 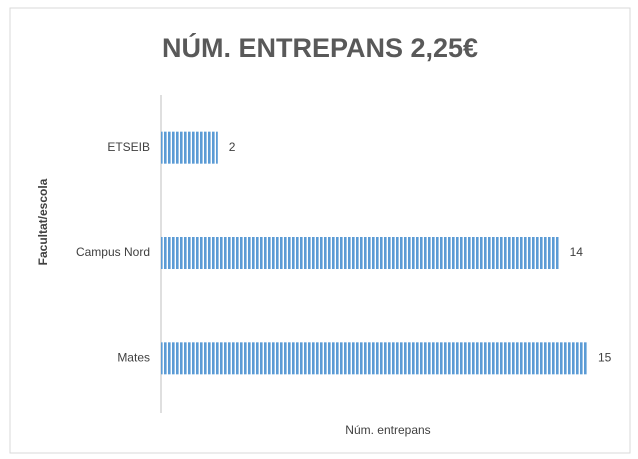 I want to click on data-label: 2, so click(x=232, y=147).